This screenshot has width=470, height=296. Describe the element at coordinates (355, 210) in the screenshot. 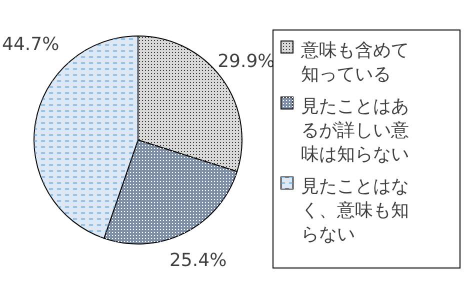

I see `legend-label: 見たことはなく、意味も知らない` at that location.